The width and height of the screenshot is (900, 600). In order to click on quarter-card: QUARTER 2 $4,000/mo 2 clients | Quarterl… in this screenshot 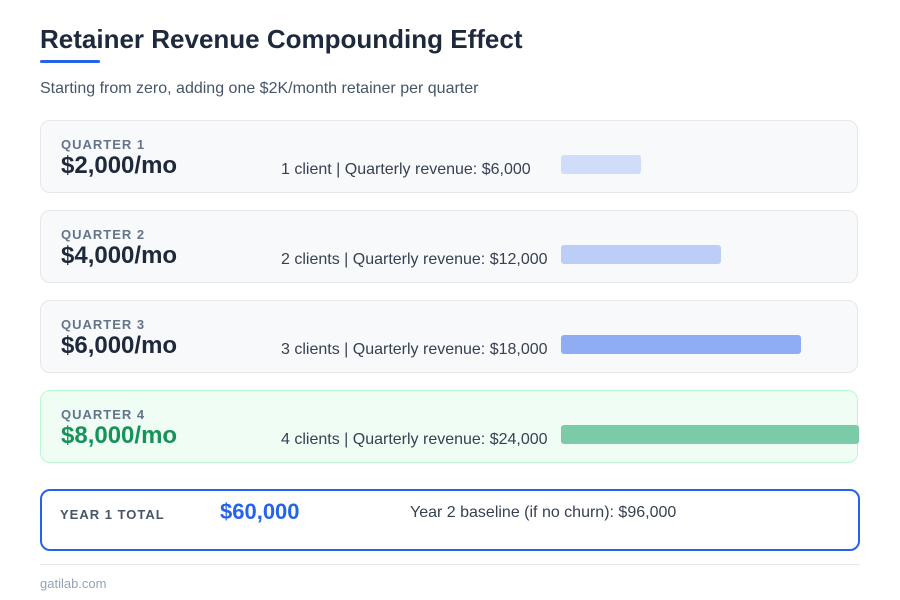, I will do `click(449, 246)`.